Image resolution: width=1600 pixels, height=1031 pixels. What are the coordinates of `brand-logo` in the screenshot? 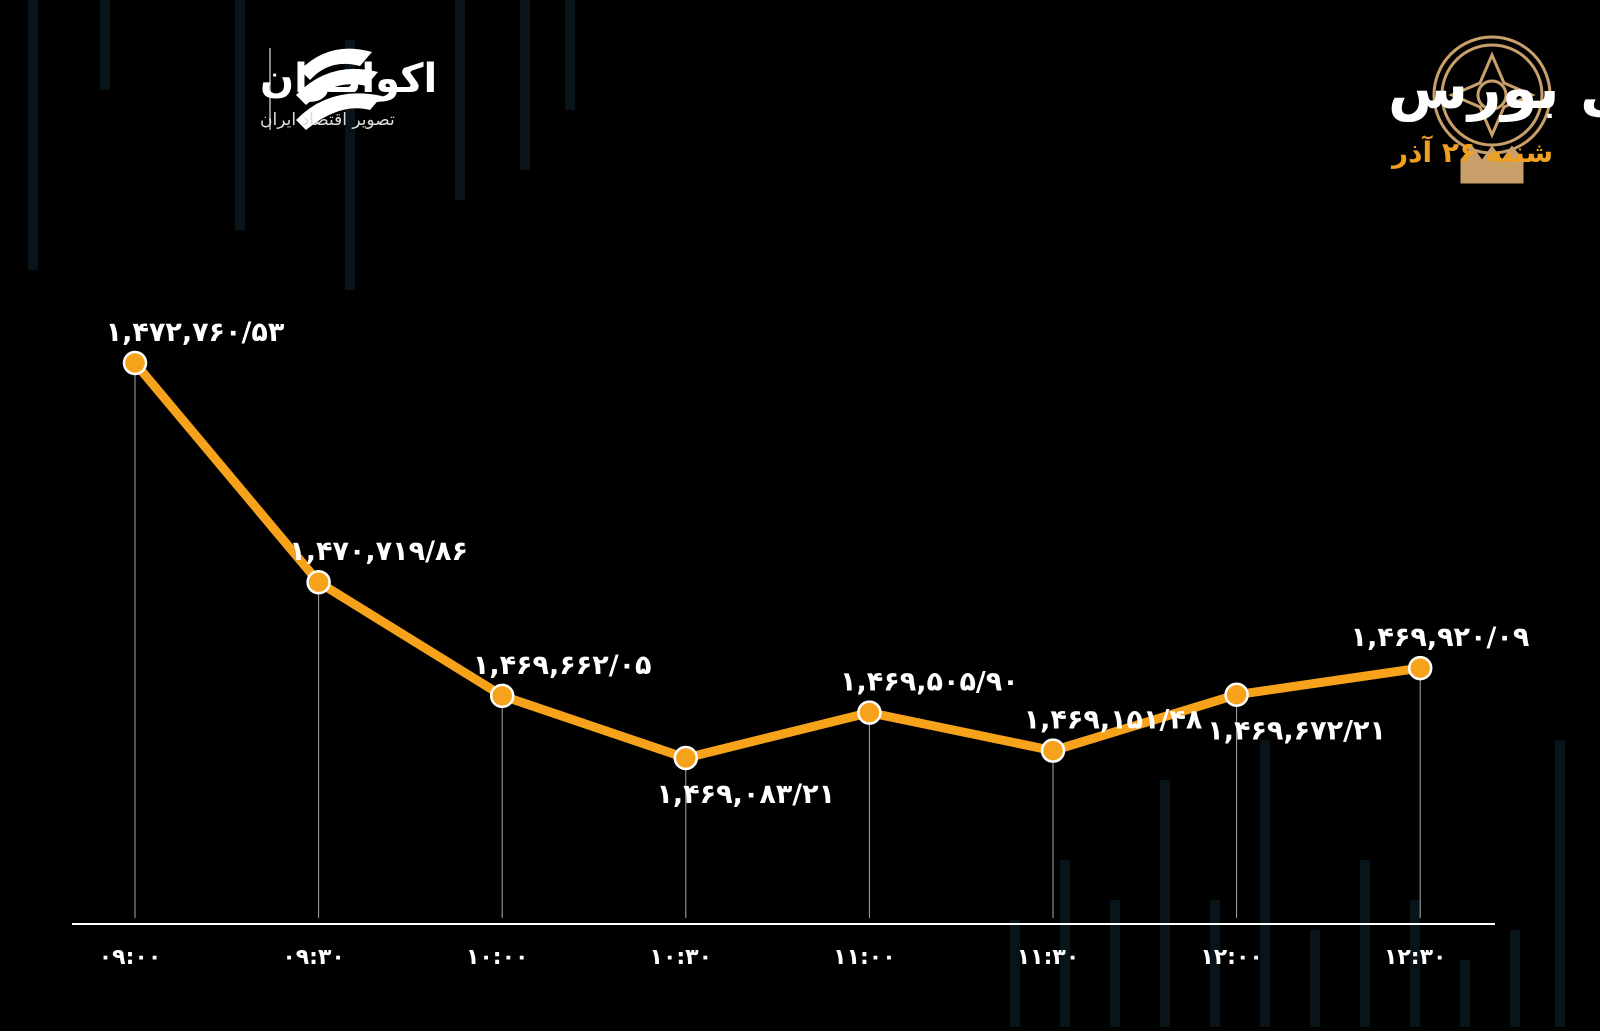 It's located at (325, 89).